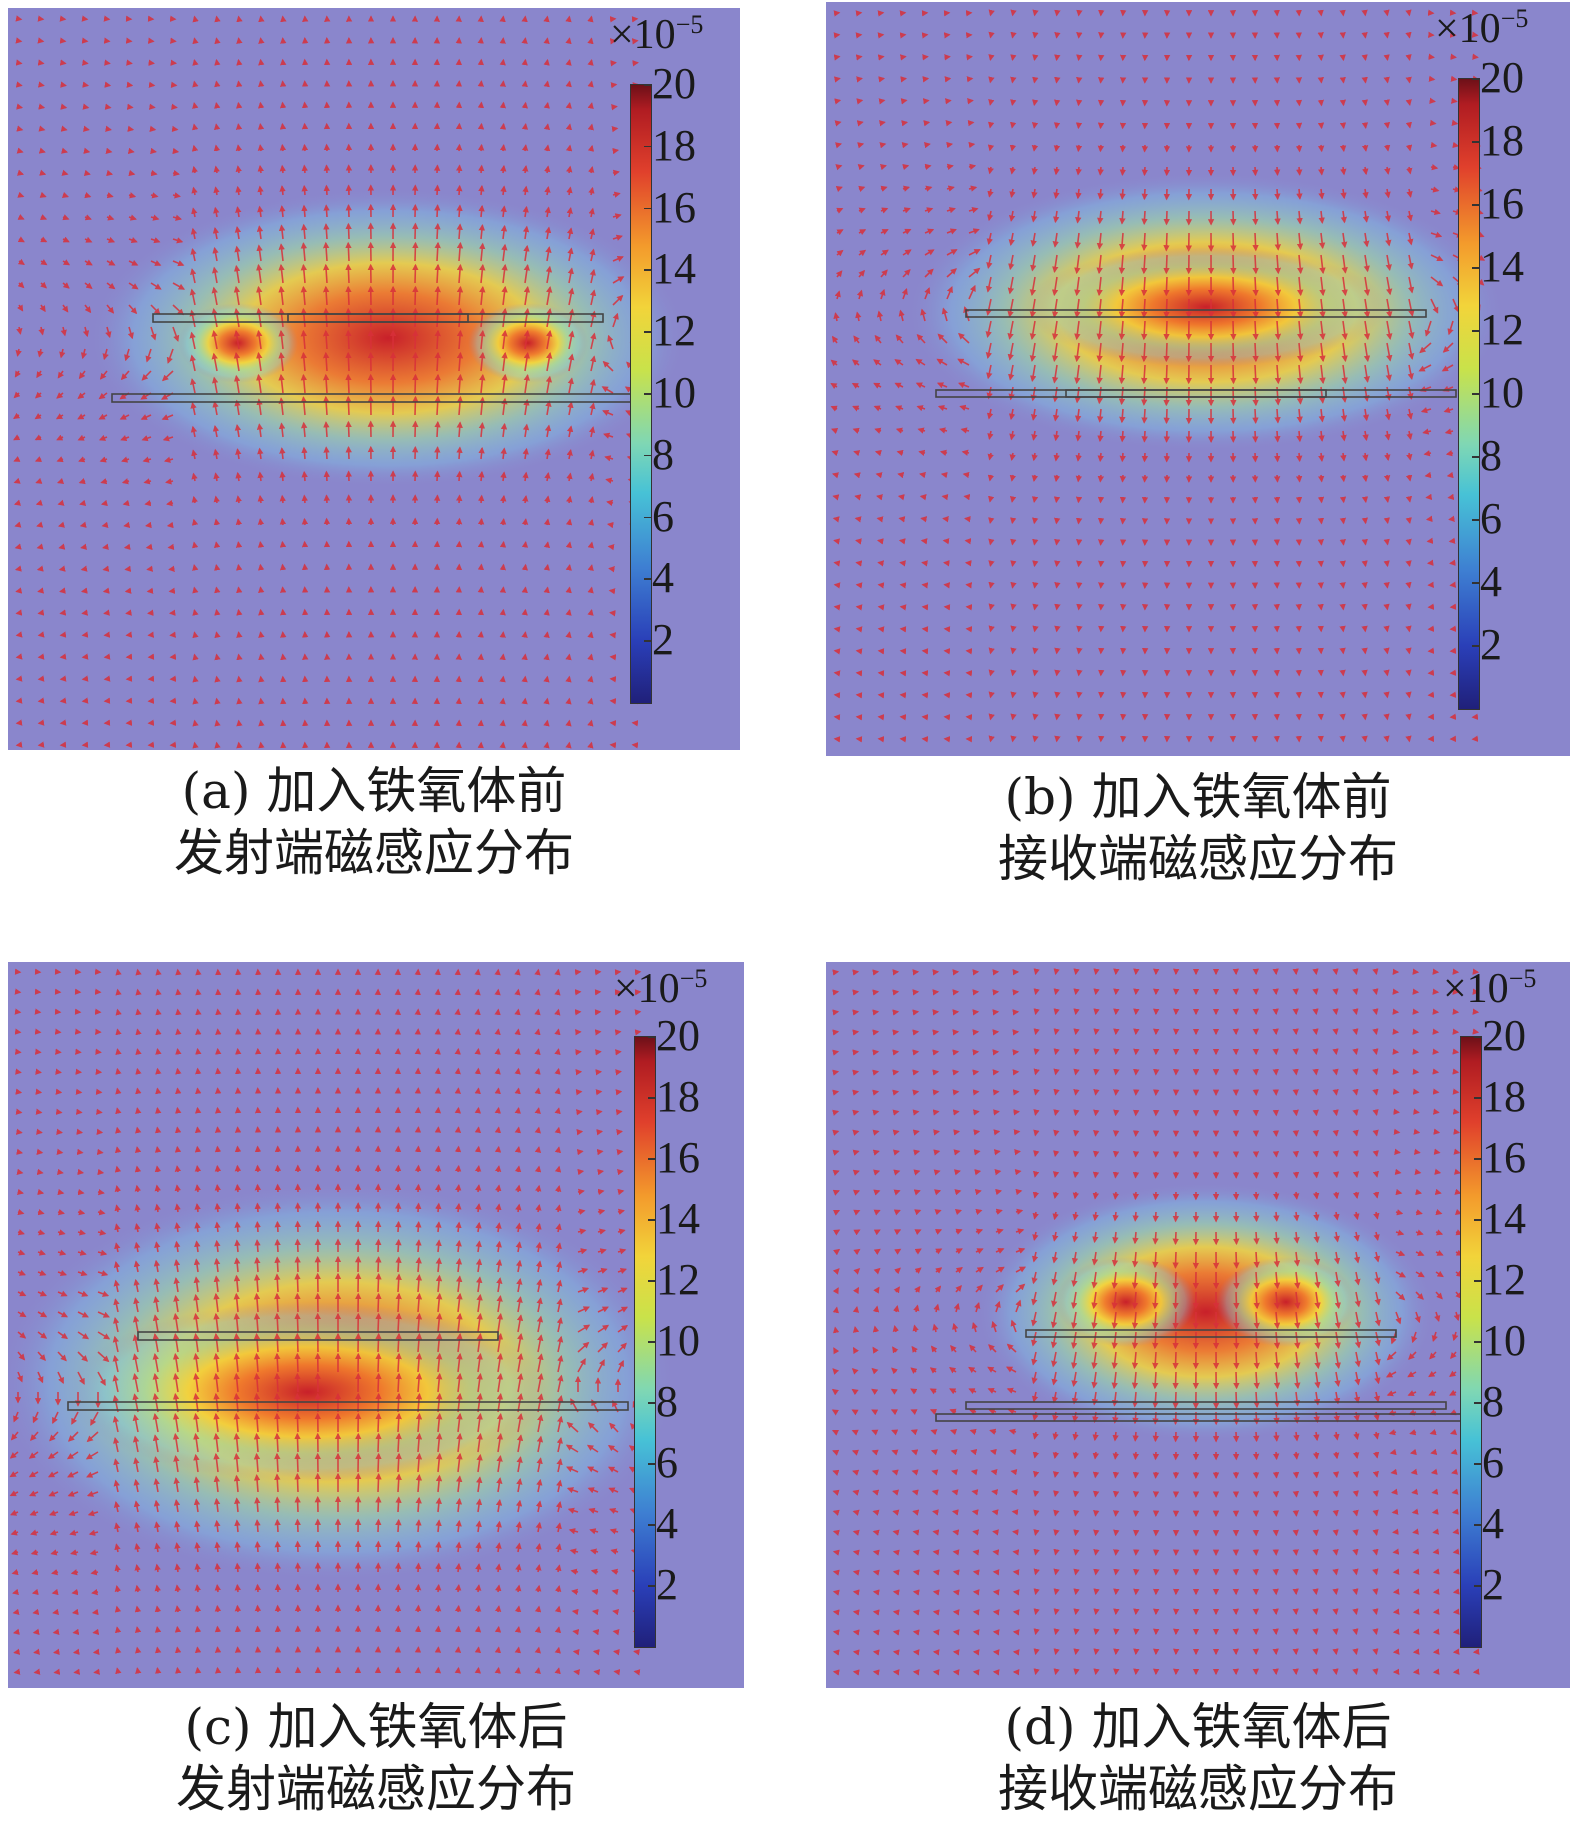 Image resolution: width=1575 pixels, height=1828 pixels. I want to click on colorbar-a, so click(641, 394).